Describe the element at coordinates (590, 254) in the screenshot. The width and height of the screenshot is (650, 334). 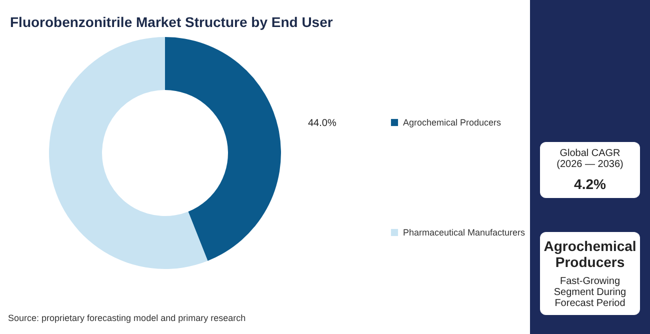
I see `text: Agrochemical Producers` at that location.